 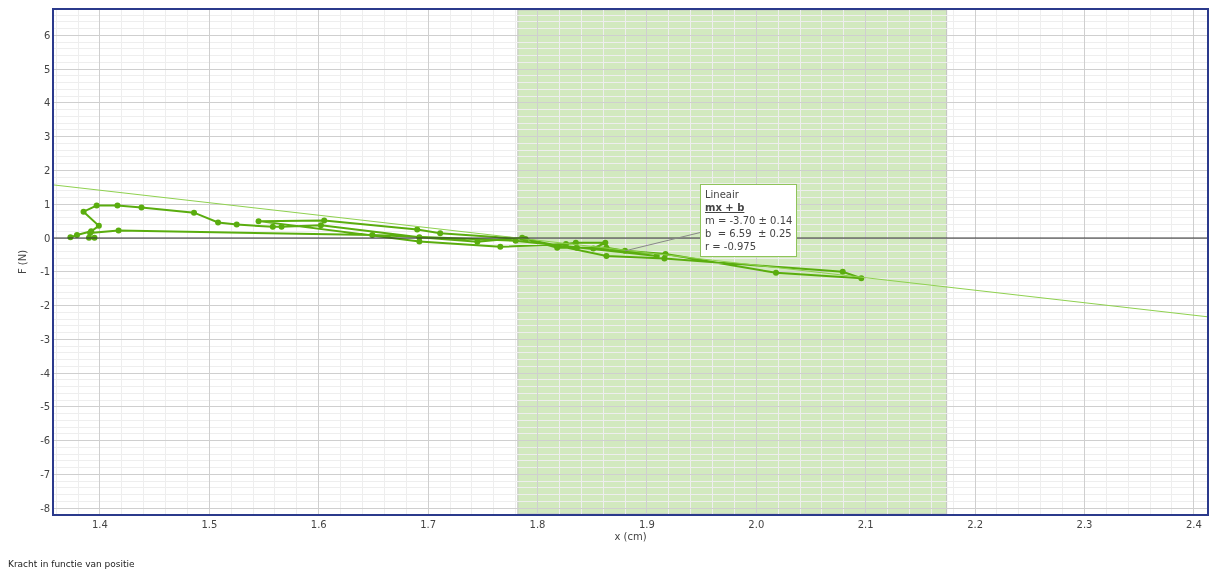 I want to click on x-tick-label: 2.3, so click(x=1084, y=524).